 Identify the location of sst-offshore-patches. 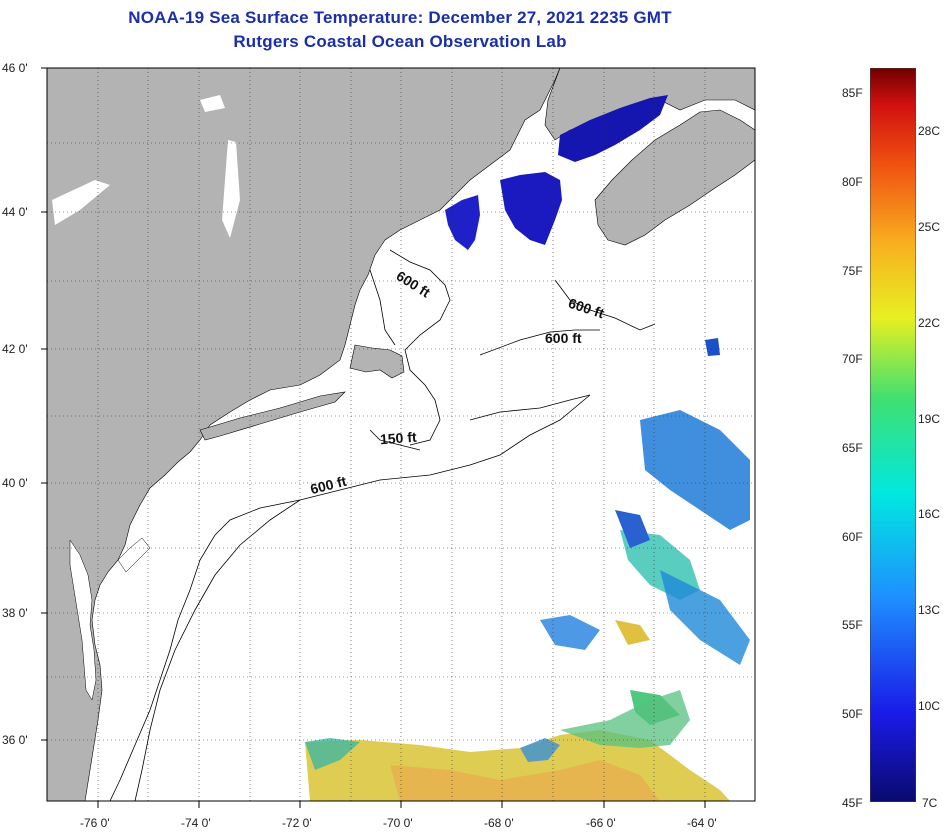
(645, 531).